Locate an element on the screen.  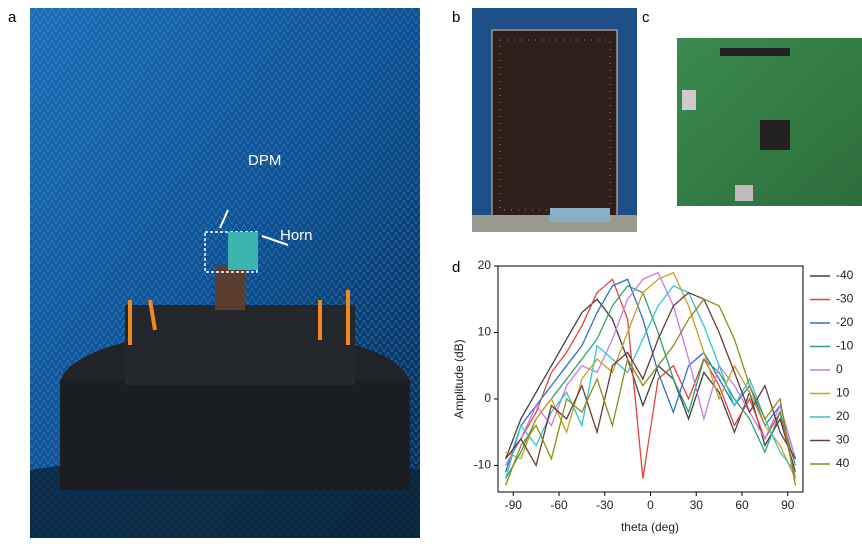
x-tick-label: 90 is located at coordinates (788, 505).